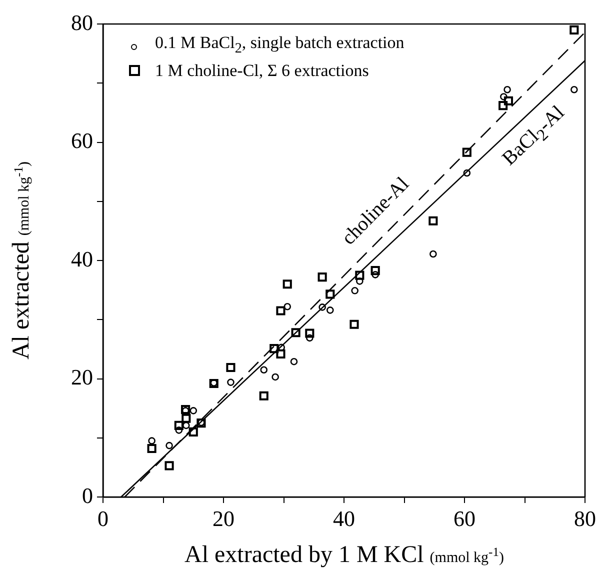  Describe the element at coordinates (103, 518) in the screenshot. I see `x-tick-label: 0` at that location.